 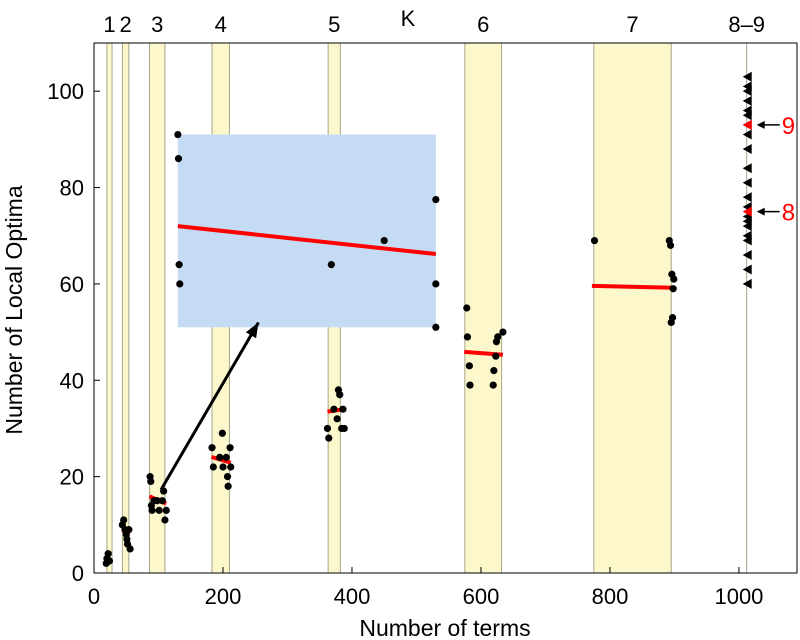 I want to click on k-label: 7, so click(x=632, y=24).